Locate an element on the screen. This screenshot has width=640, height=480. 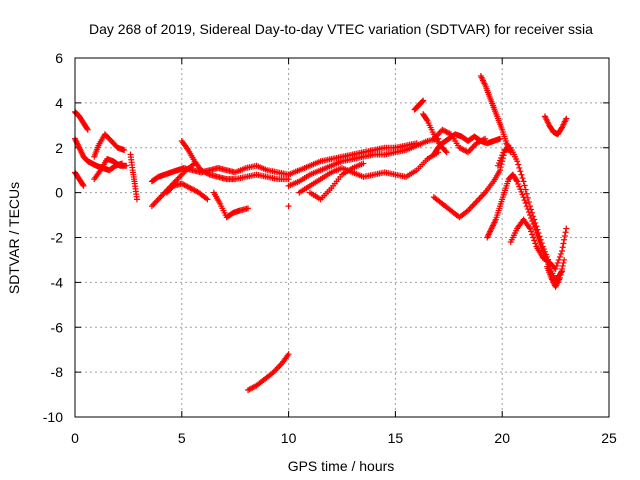
y-tick-label: -4 is located at coordinates (57, 282).